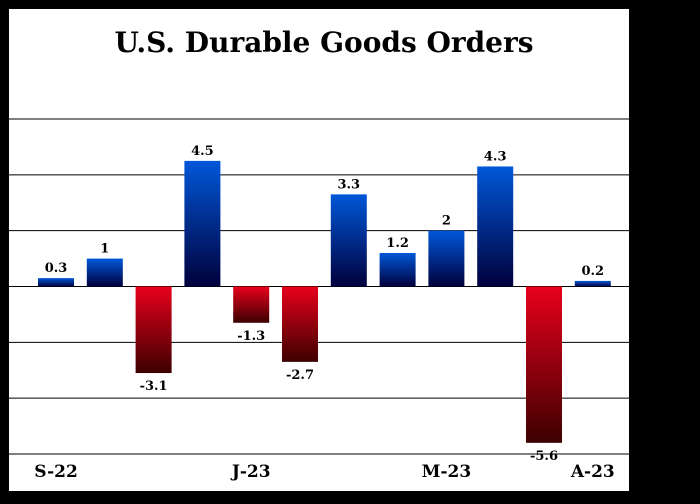 The image size is (700, 504). Describe the element at coordinates (324, 472) in the screenshot. I see `x-axis-tick-labels: S-22 J-23 M-23 A-23` at that location.